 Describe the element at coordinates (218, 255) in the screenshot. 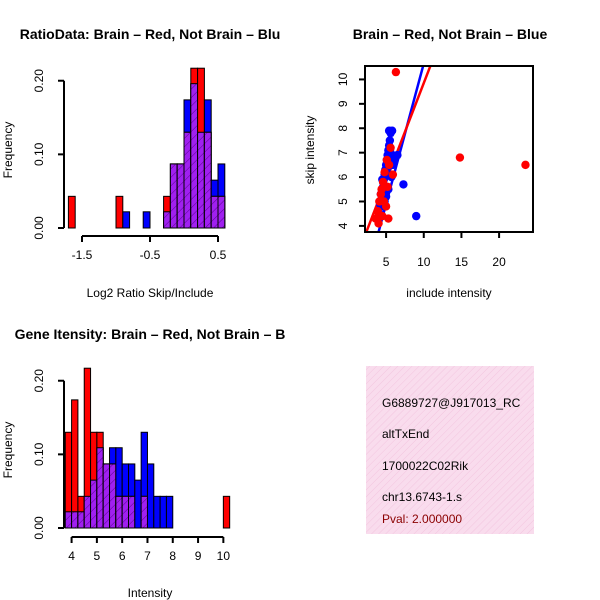

I see `ratio-x-tick-label: 0.5` at that location.